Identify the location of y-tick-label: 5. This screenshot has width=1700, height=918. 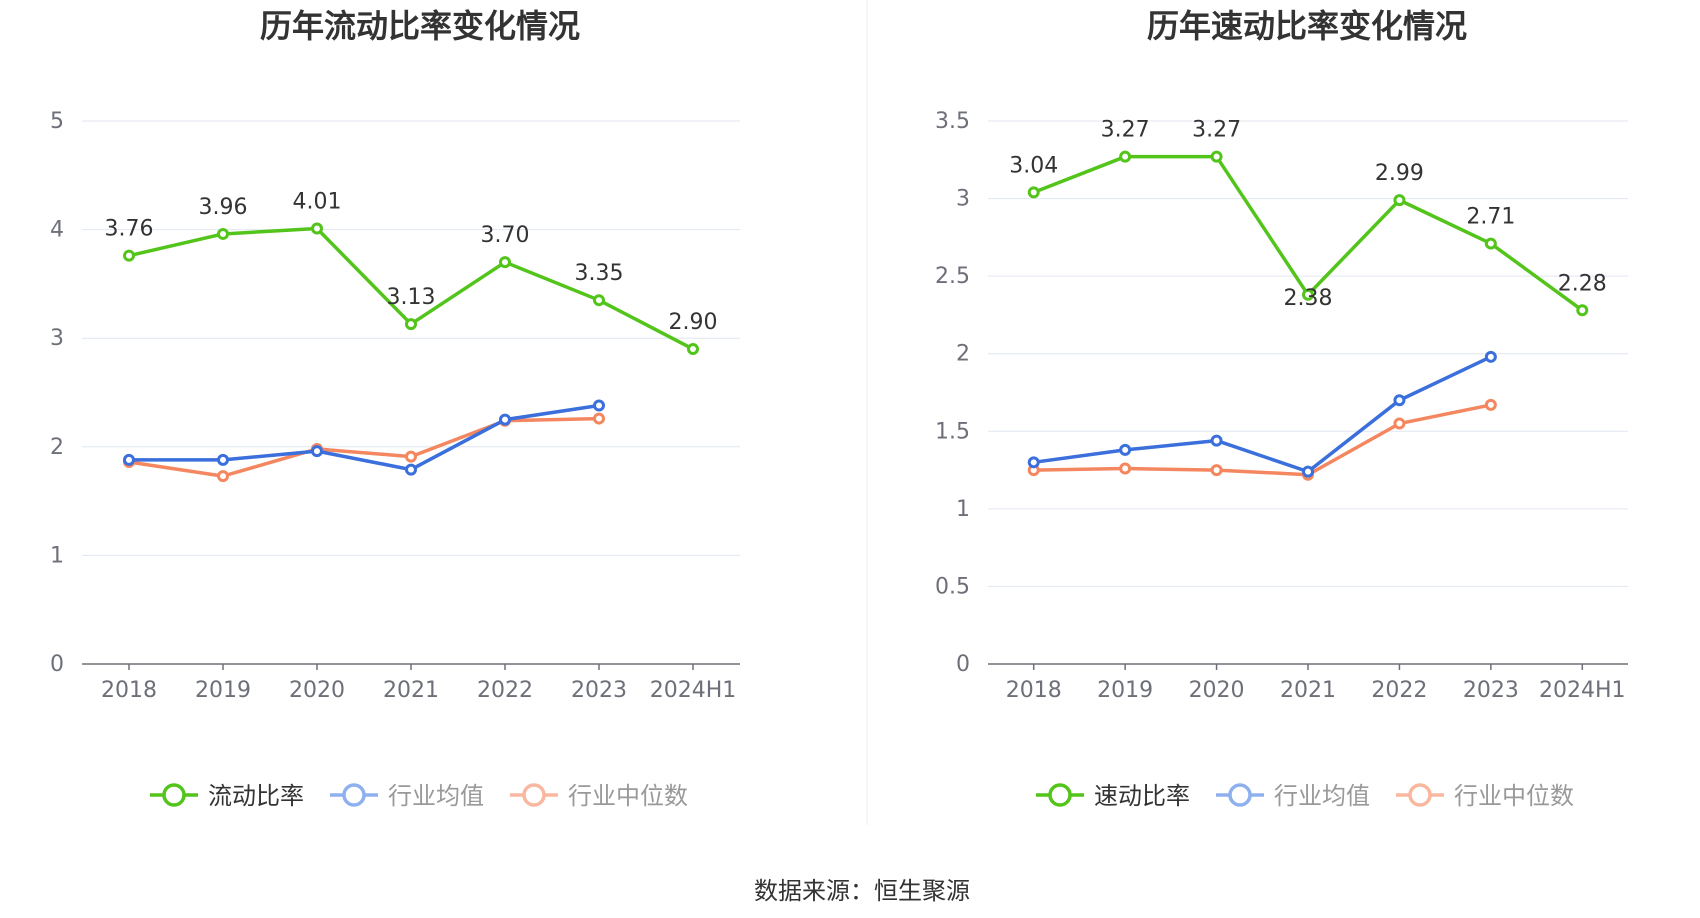
(57, 121).